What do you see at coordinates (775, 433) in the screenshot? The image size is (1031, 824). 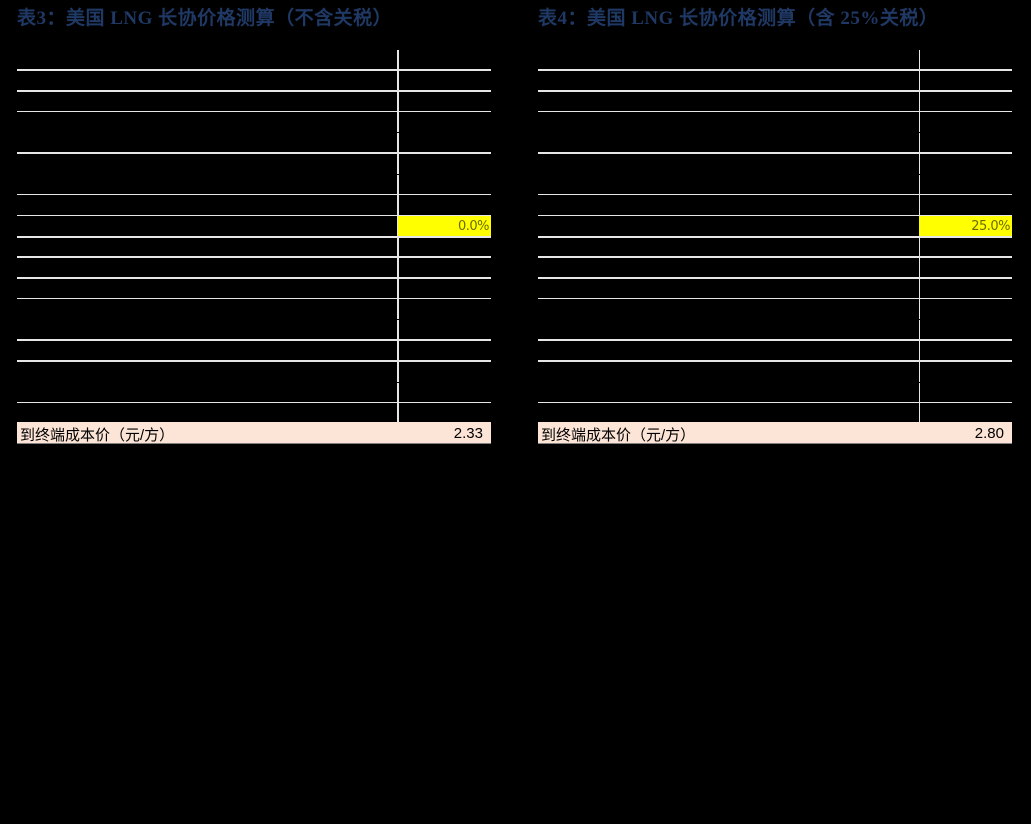 I see `total-cost-row: 到终端成本价（元/方） 2.80` at bounding box center [775, 433].